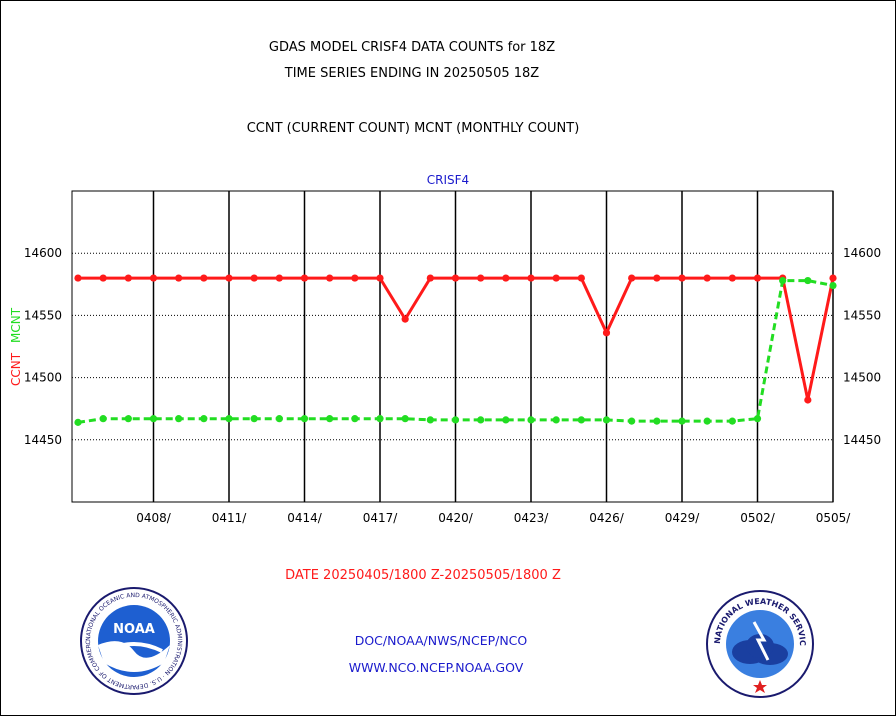  What do you see at coordinates (862, 315) in the screenshot?
I see `y-tick-label-right: 14550` at bounding box center [862, 315].